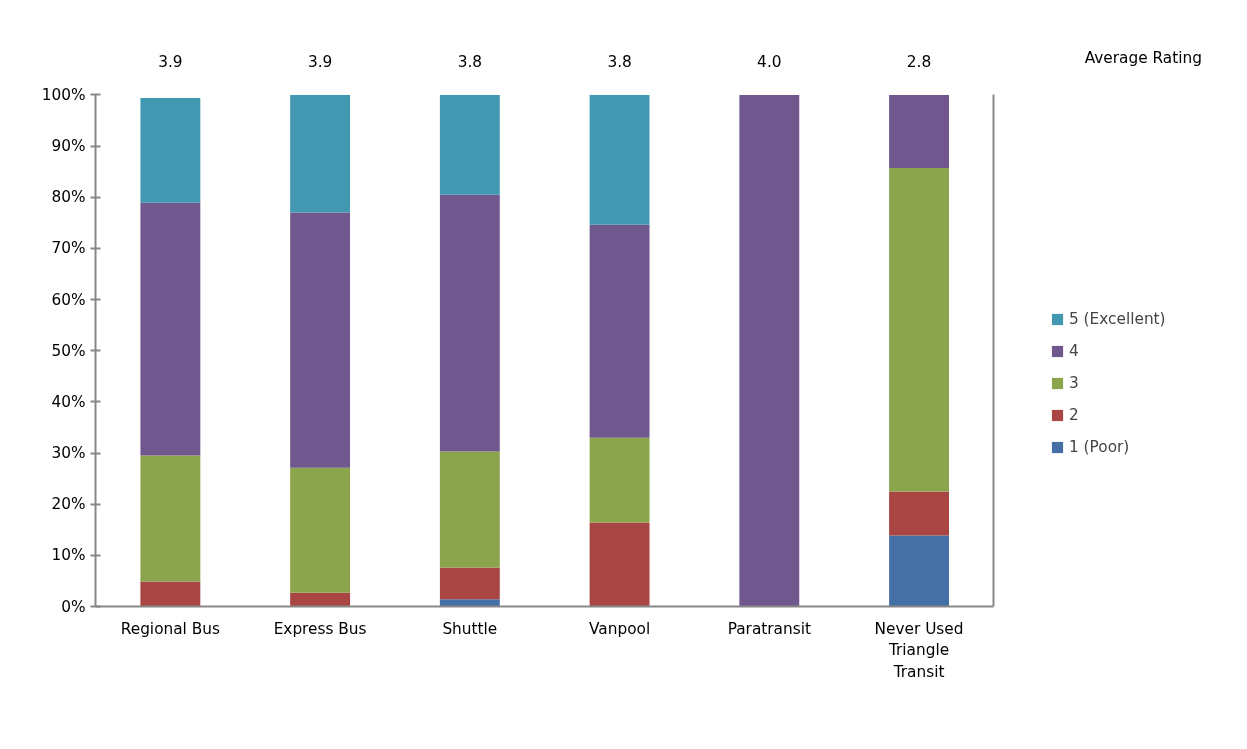  Describe the element at coordinates (919, 650) in the screenshot. I see `x-tick-label: Never Used Triangle Transit` at that location.